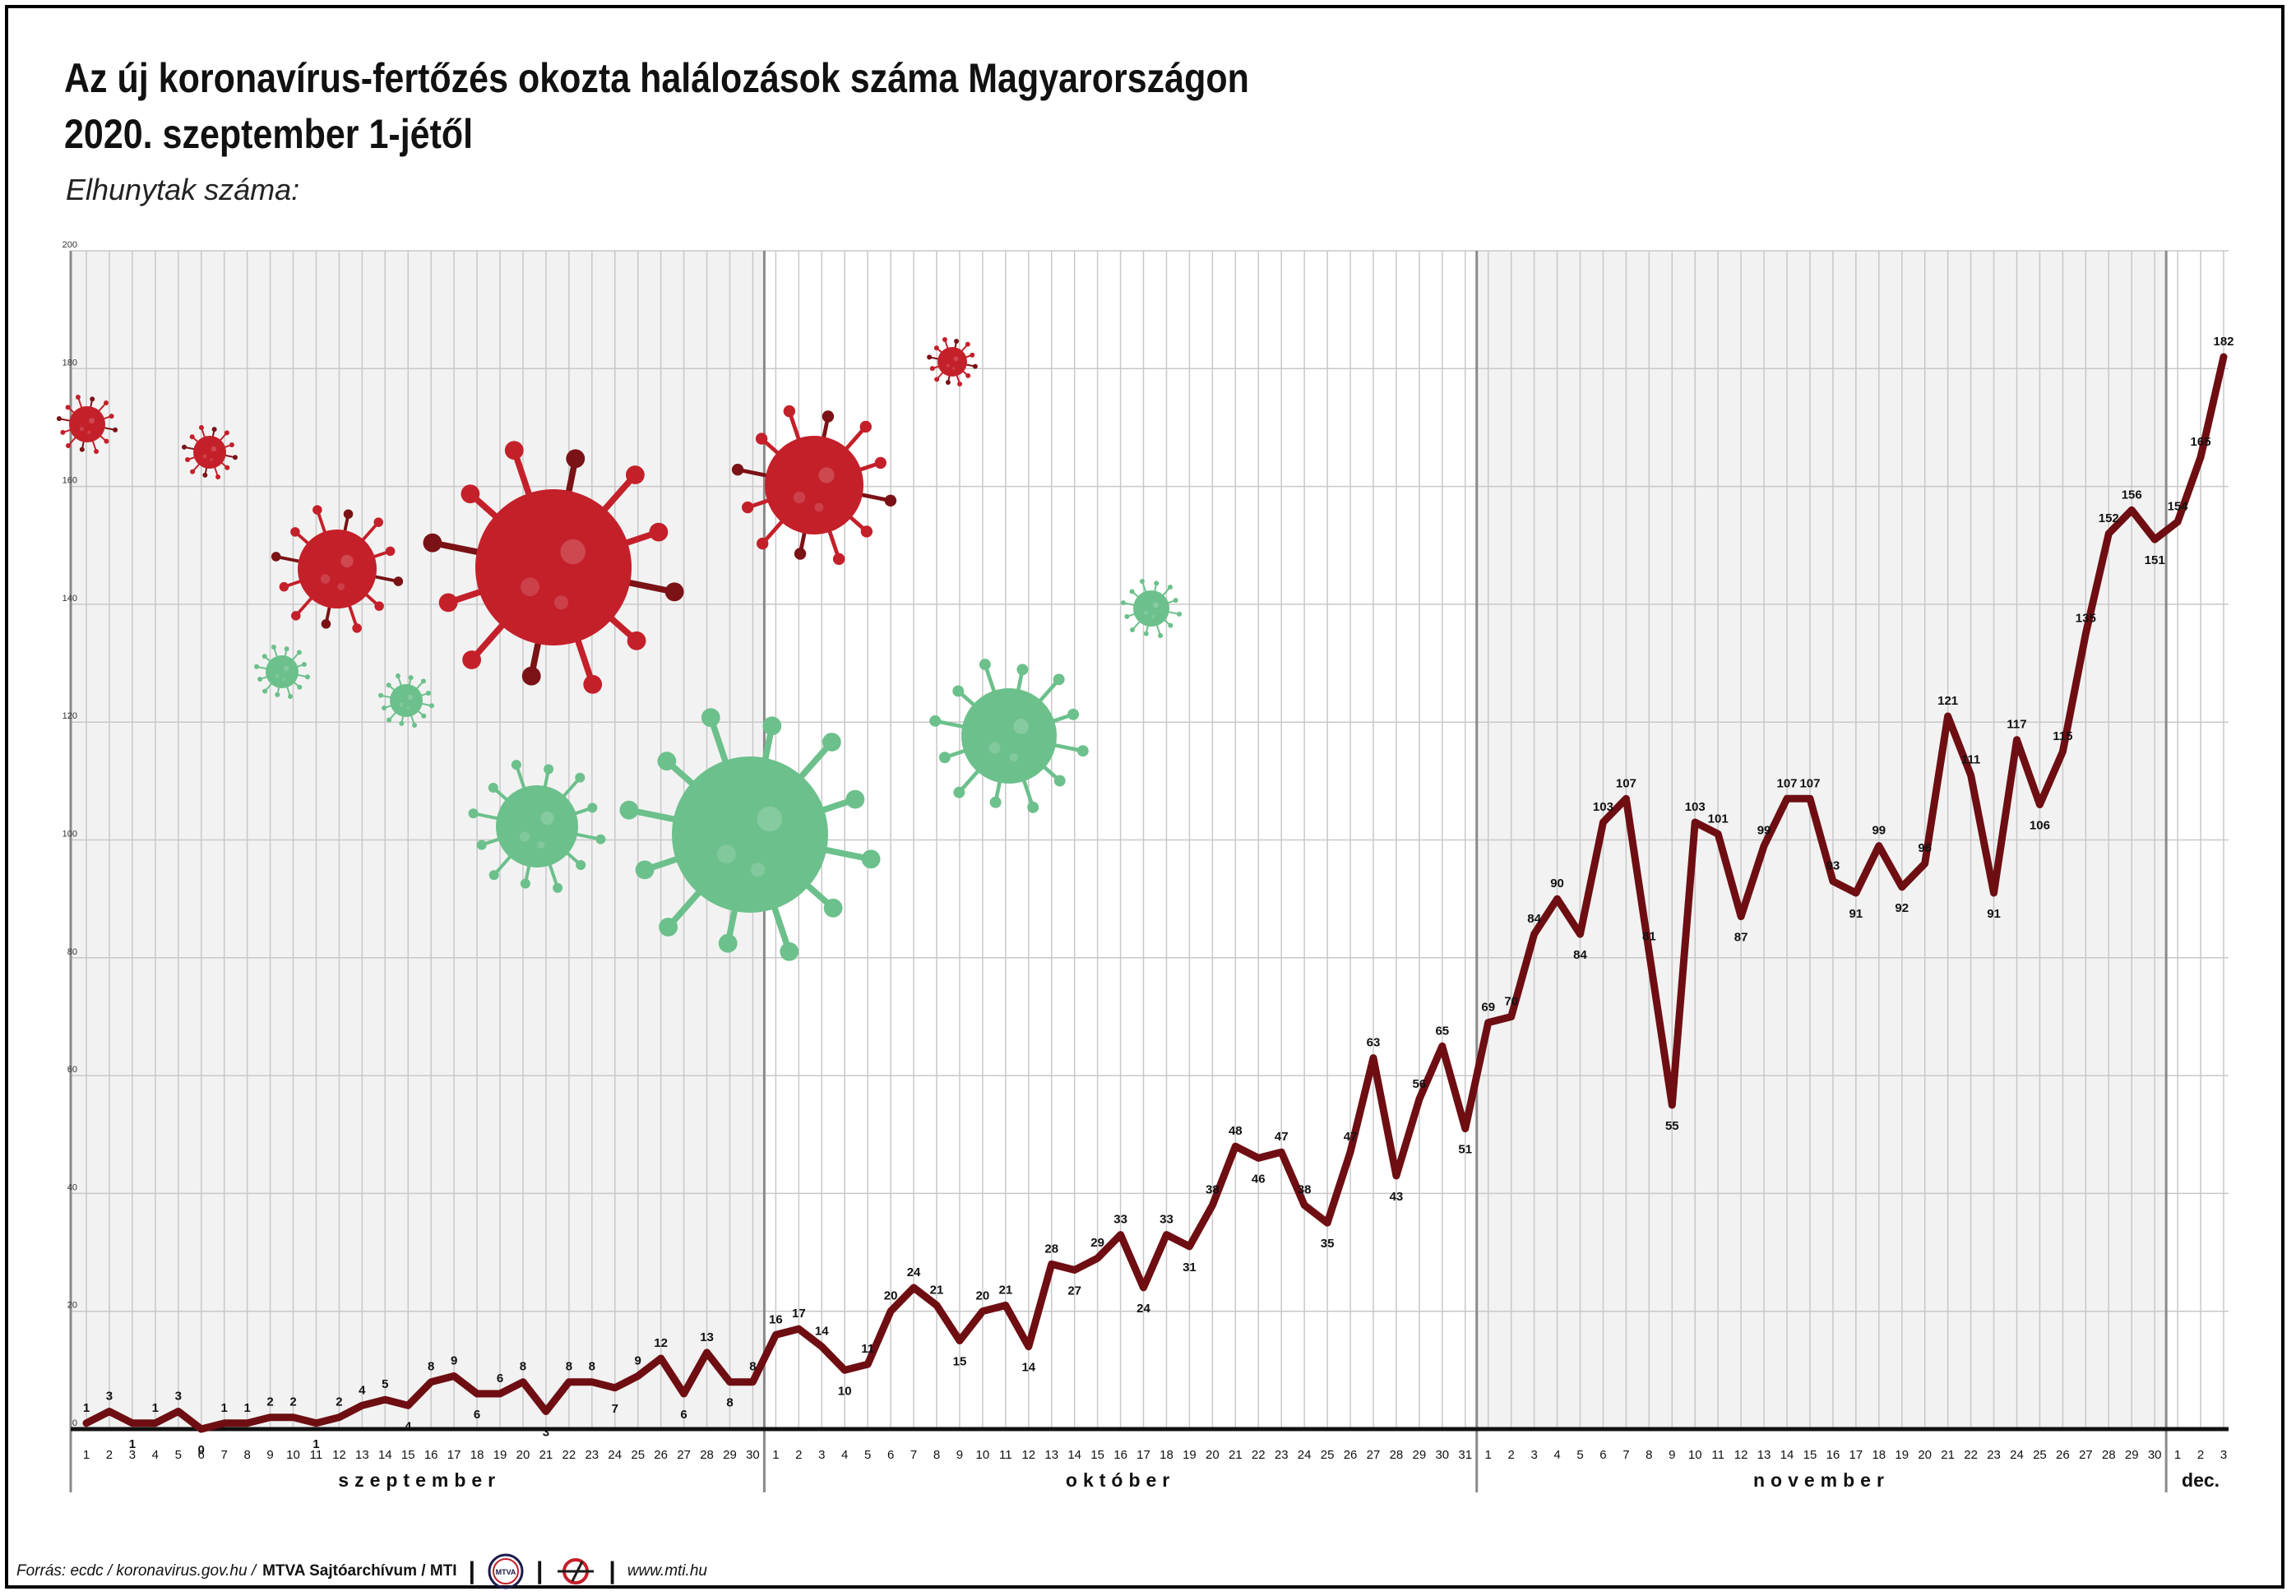  Describe the element at coordinates (1120, 1455) in the screenshot. I see `x-tick-label: 16` at that location.